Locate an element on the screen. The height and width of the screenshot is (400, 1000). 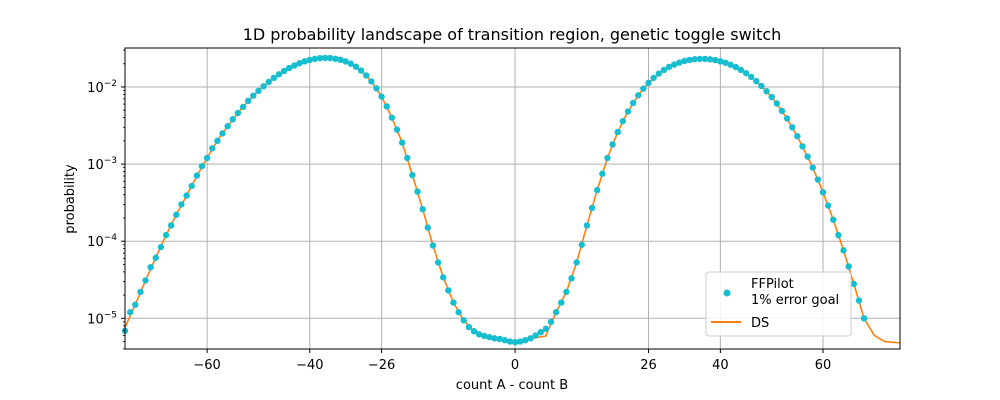
legend: FFPilot 1% error goal DS is located at coordinates (778, 304).